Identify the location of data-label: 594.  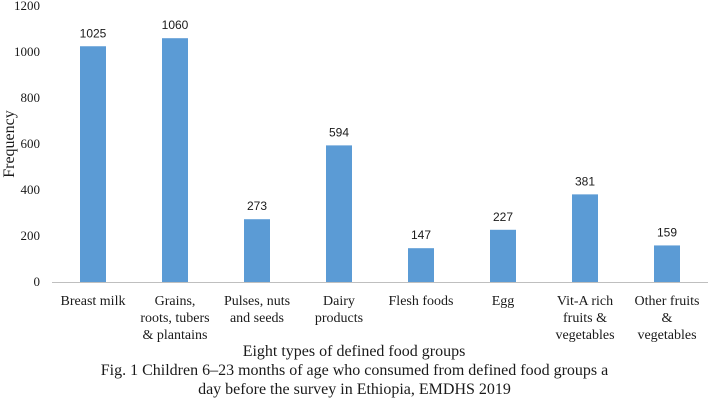
(339, 132).